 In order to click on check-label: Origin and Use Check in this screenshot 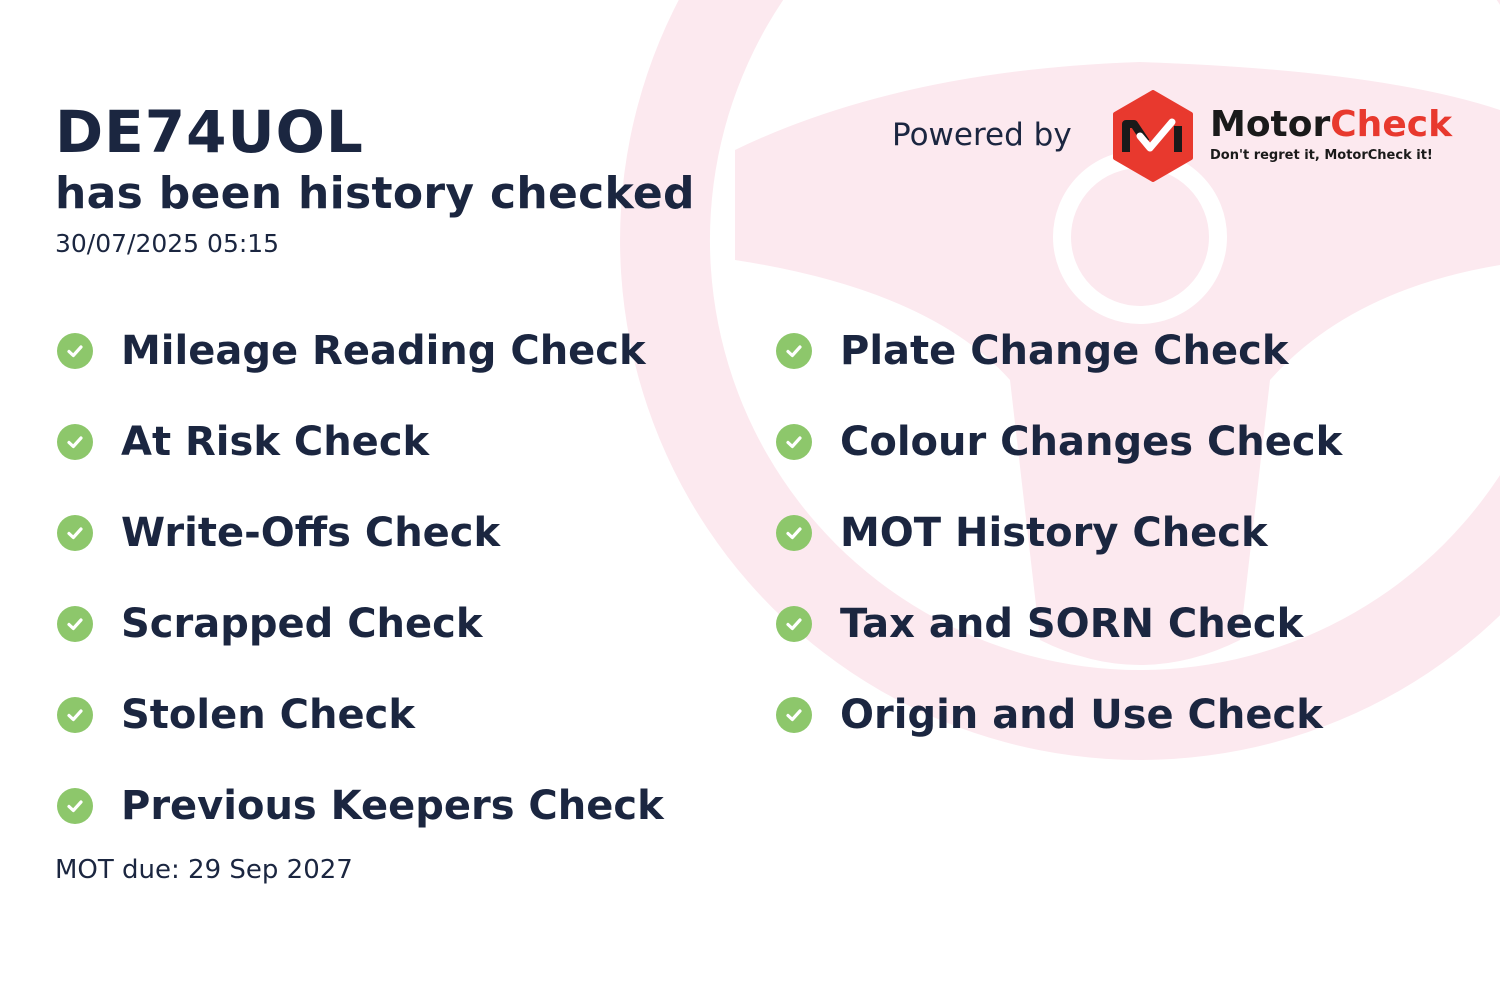, I will do `click(1081, 714)`.